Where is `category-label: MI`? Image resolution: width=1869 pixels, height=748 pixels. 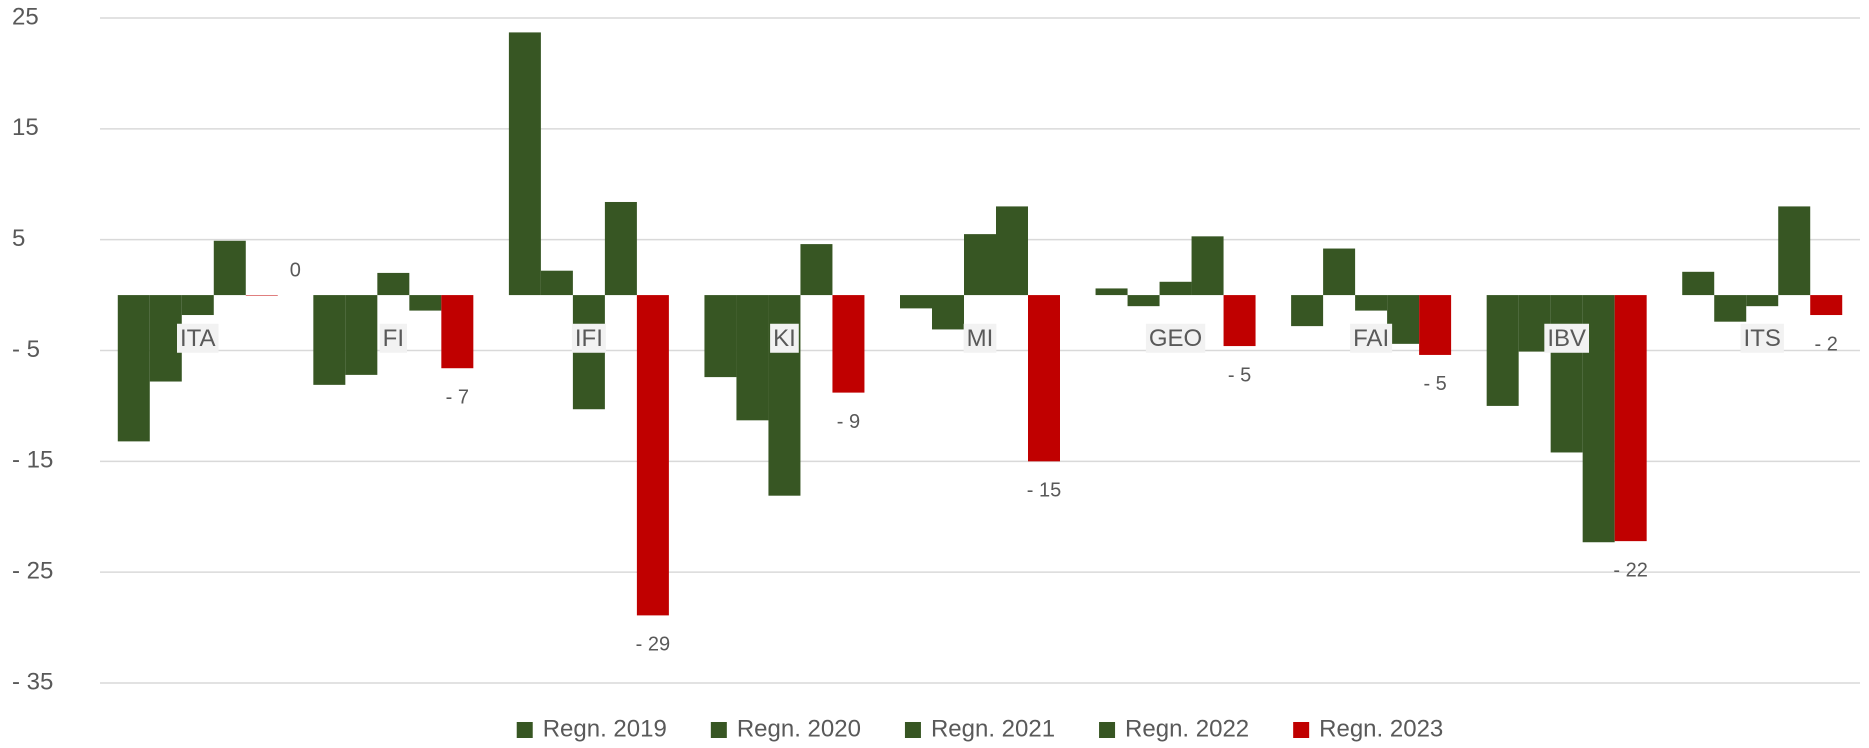
category-label: MI is located at coordinates (980, 338).